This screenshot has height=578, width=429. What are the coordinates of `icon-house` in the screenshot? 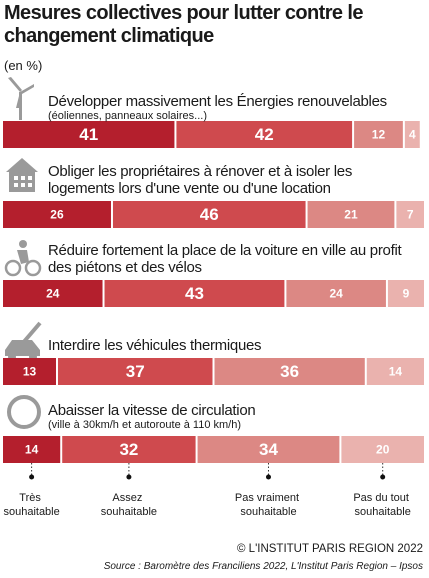 It's located at (22, 175).